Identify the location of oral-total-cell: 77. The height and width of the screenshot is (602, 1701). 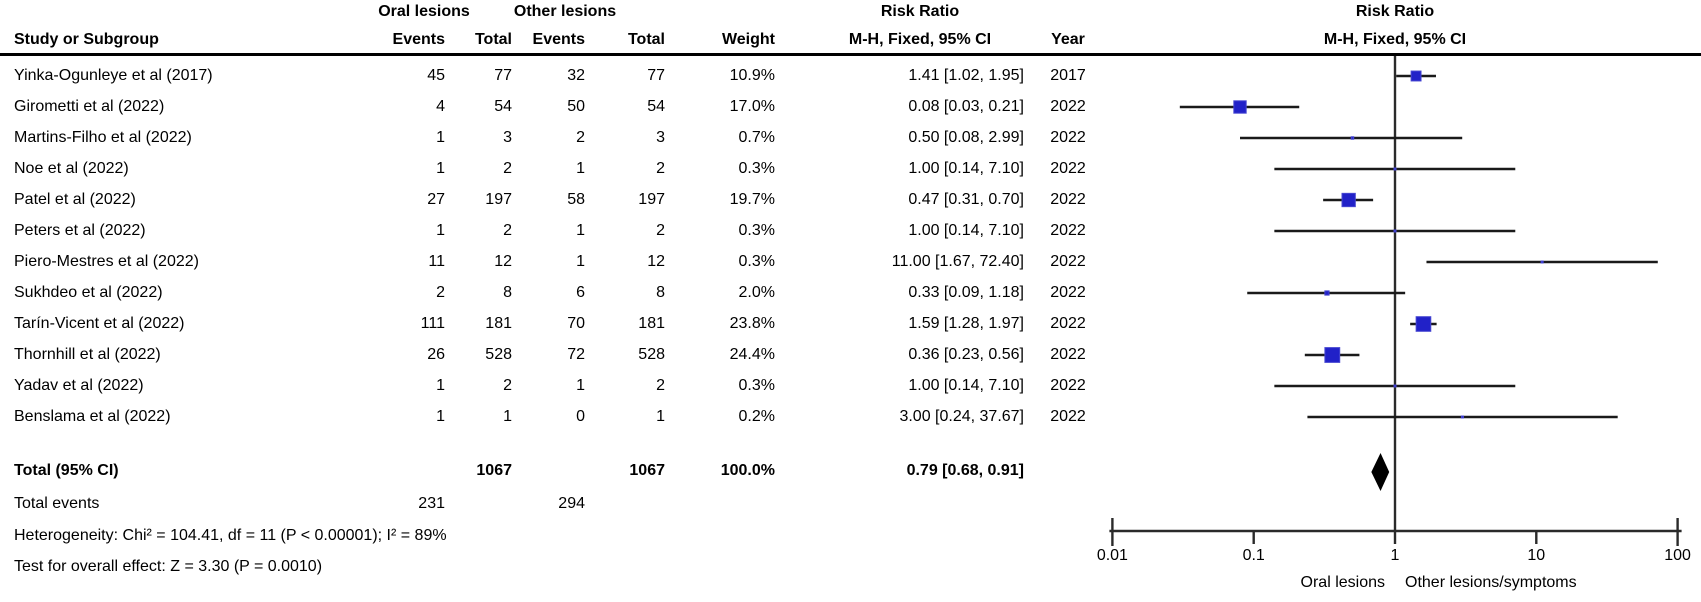
(503, 75).